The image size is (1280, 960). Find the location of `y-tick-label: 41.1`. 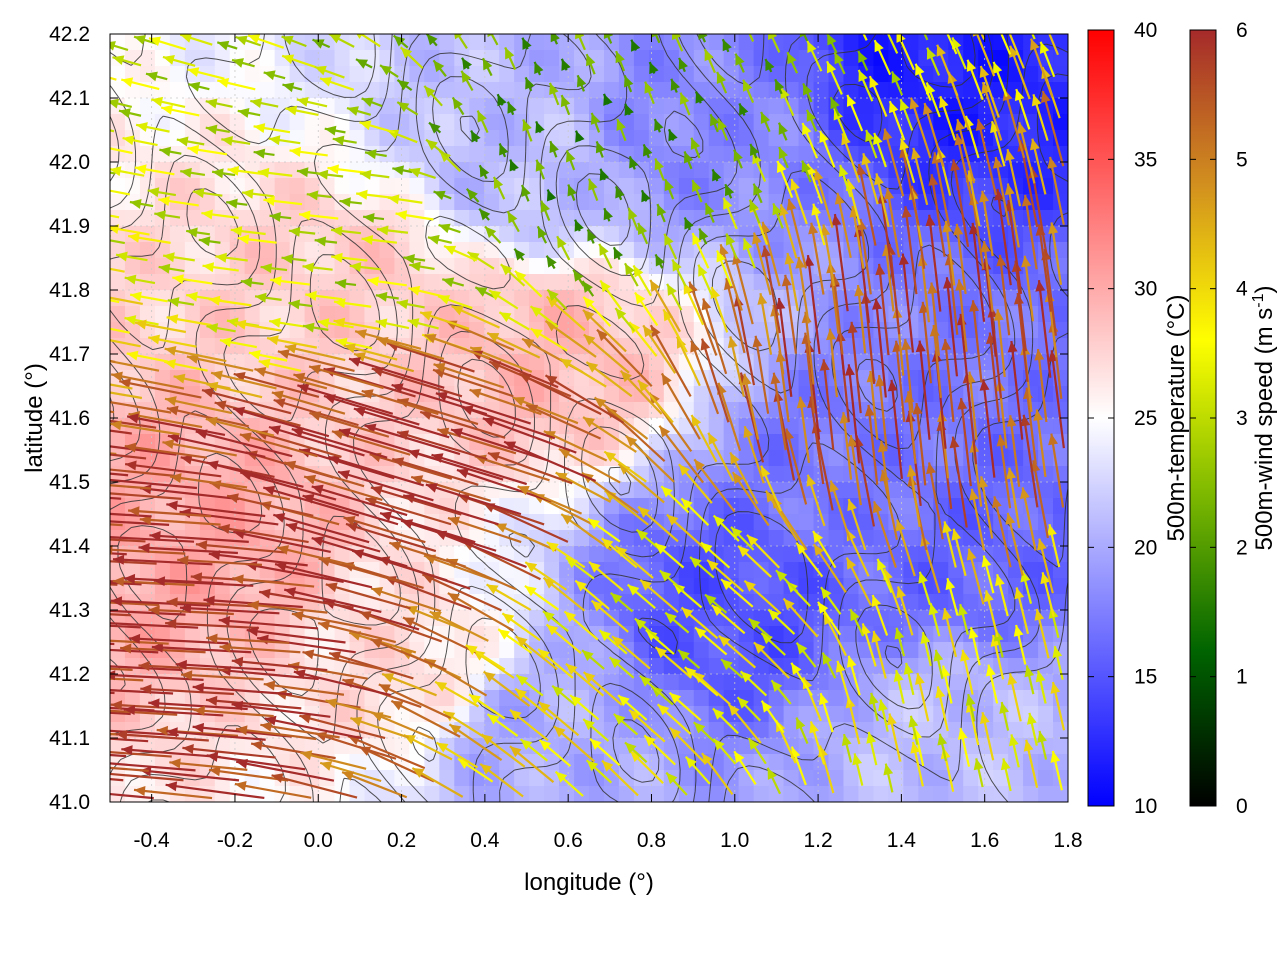

y-tick-label: 41.1 is located at coordinates (69, 738).